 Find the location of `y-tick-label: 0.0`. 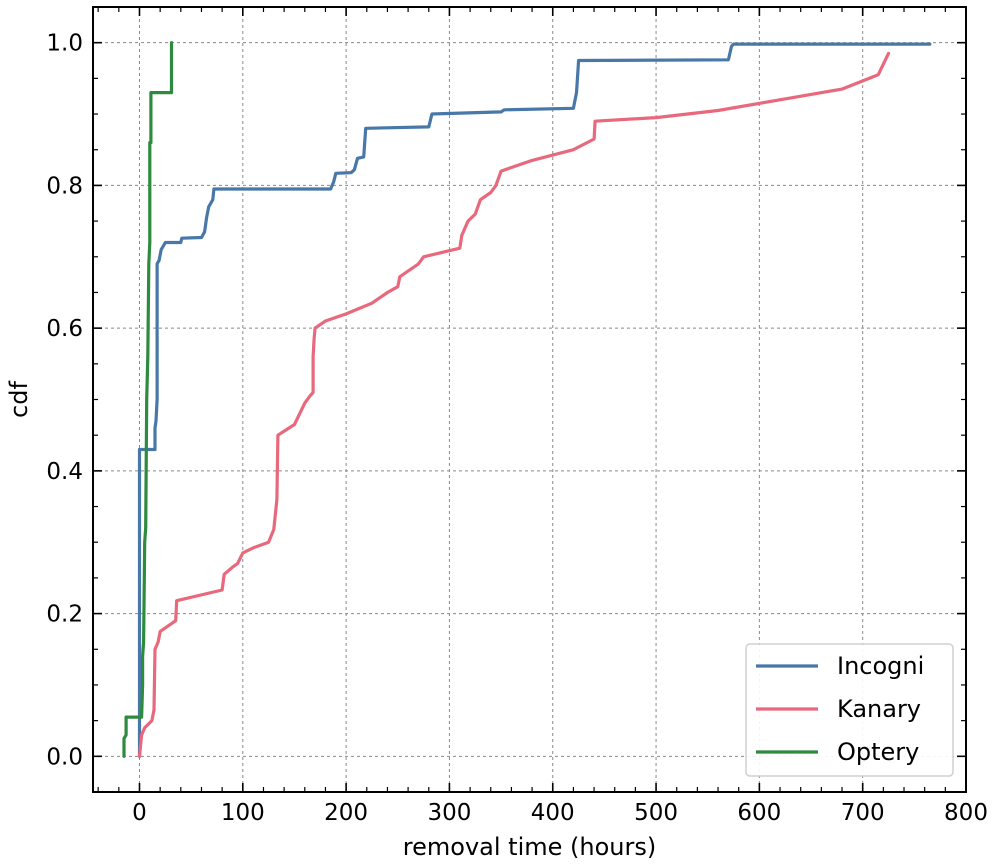

y-tick-label: 0.0 is located at coordinates (64, 757).